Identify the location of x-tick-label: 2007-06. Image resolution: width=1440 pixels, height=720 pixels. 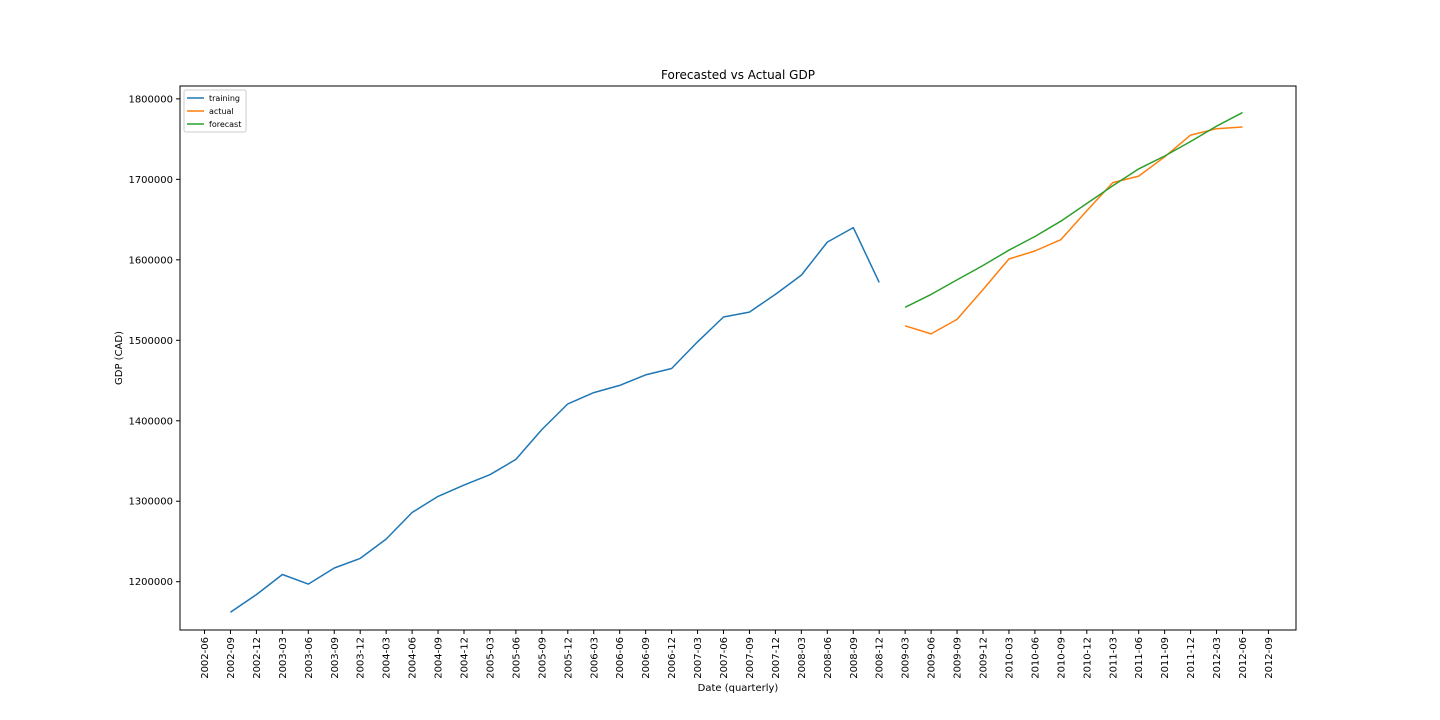
(724, 658).